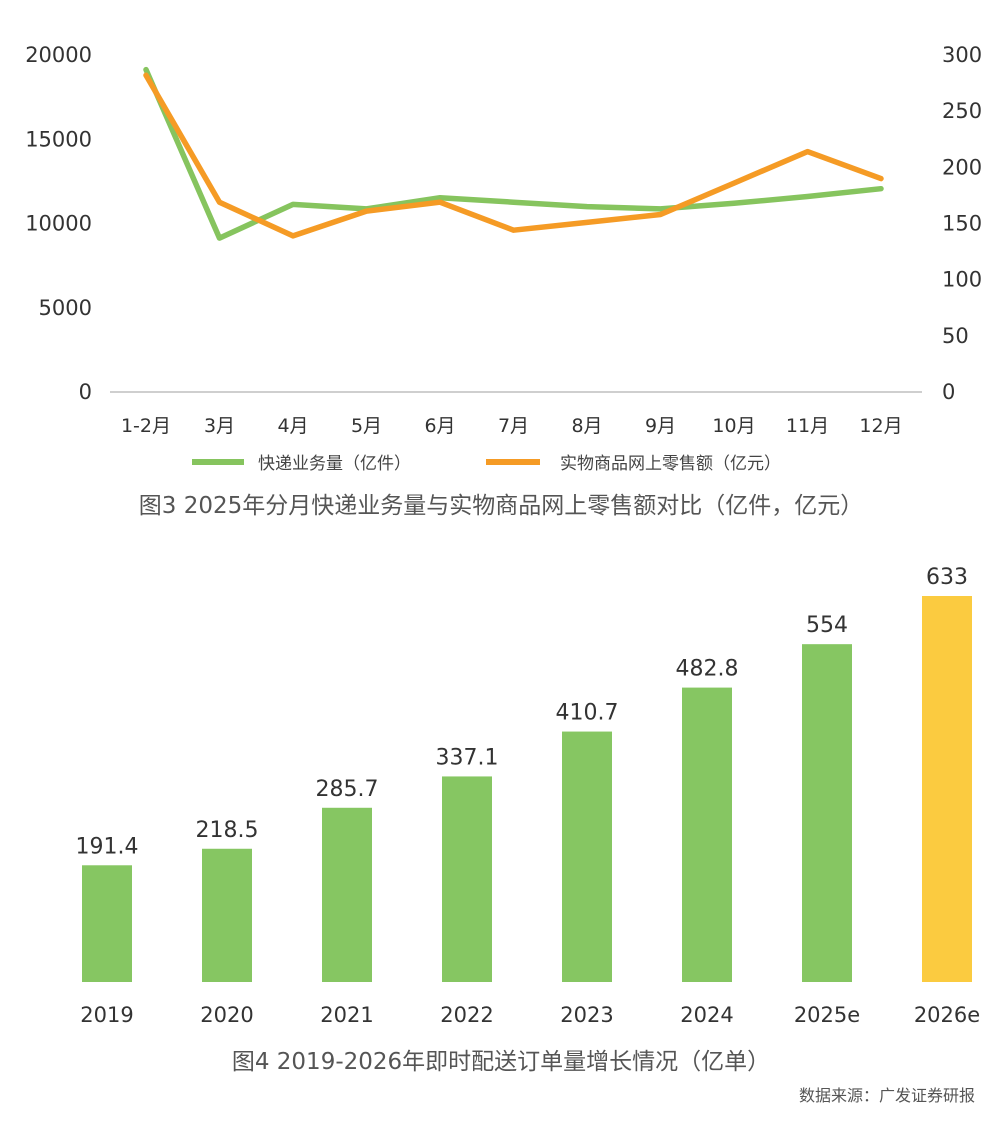  I want to click on right-axis-tick-label: 100, so click(962, 280).